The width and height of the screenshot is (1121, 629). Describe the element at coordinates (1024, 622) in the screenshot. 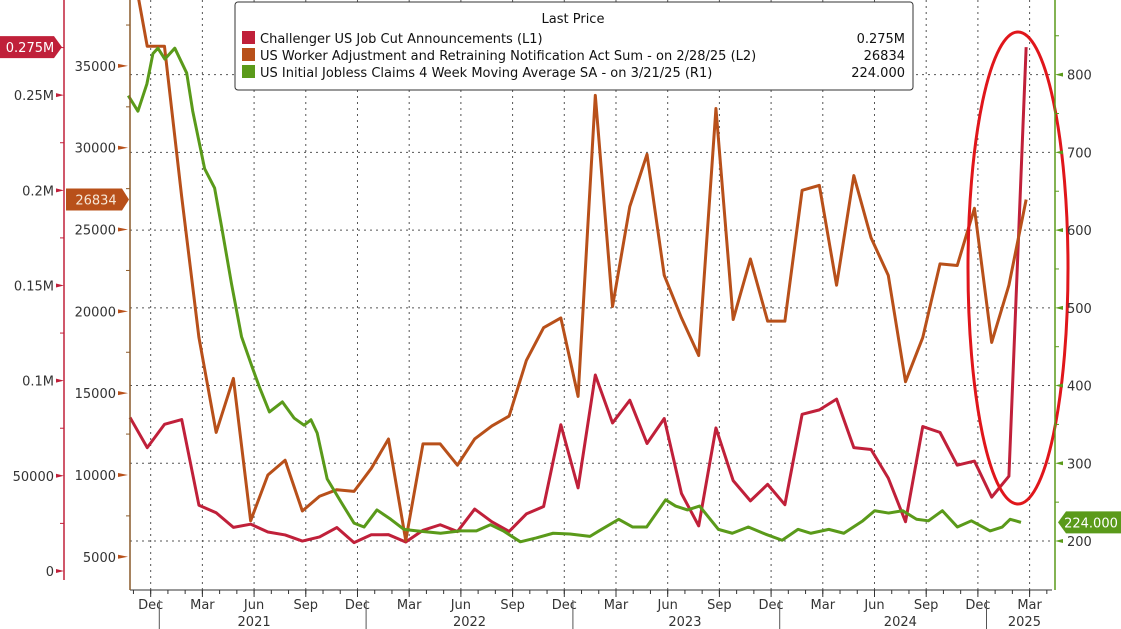

I see `x-year-label: 2025` at that location.